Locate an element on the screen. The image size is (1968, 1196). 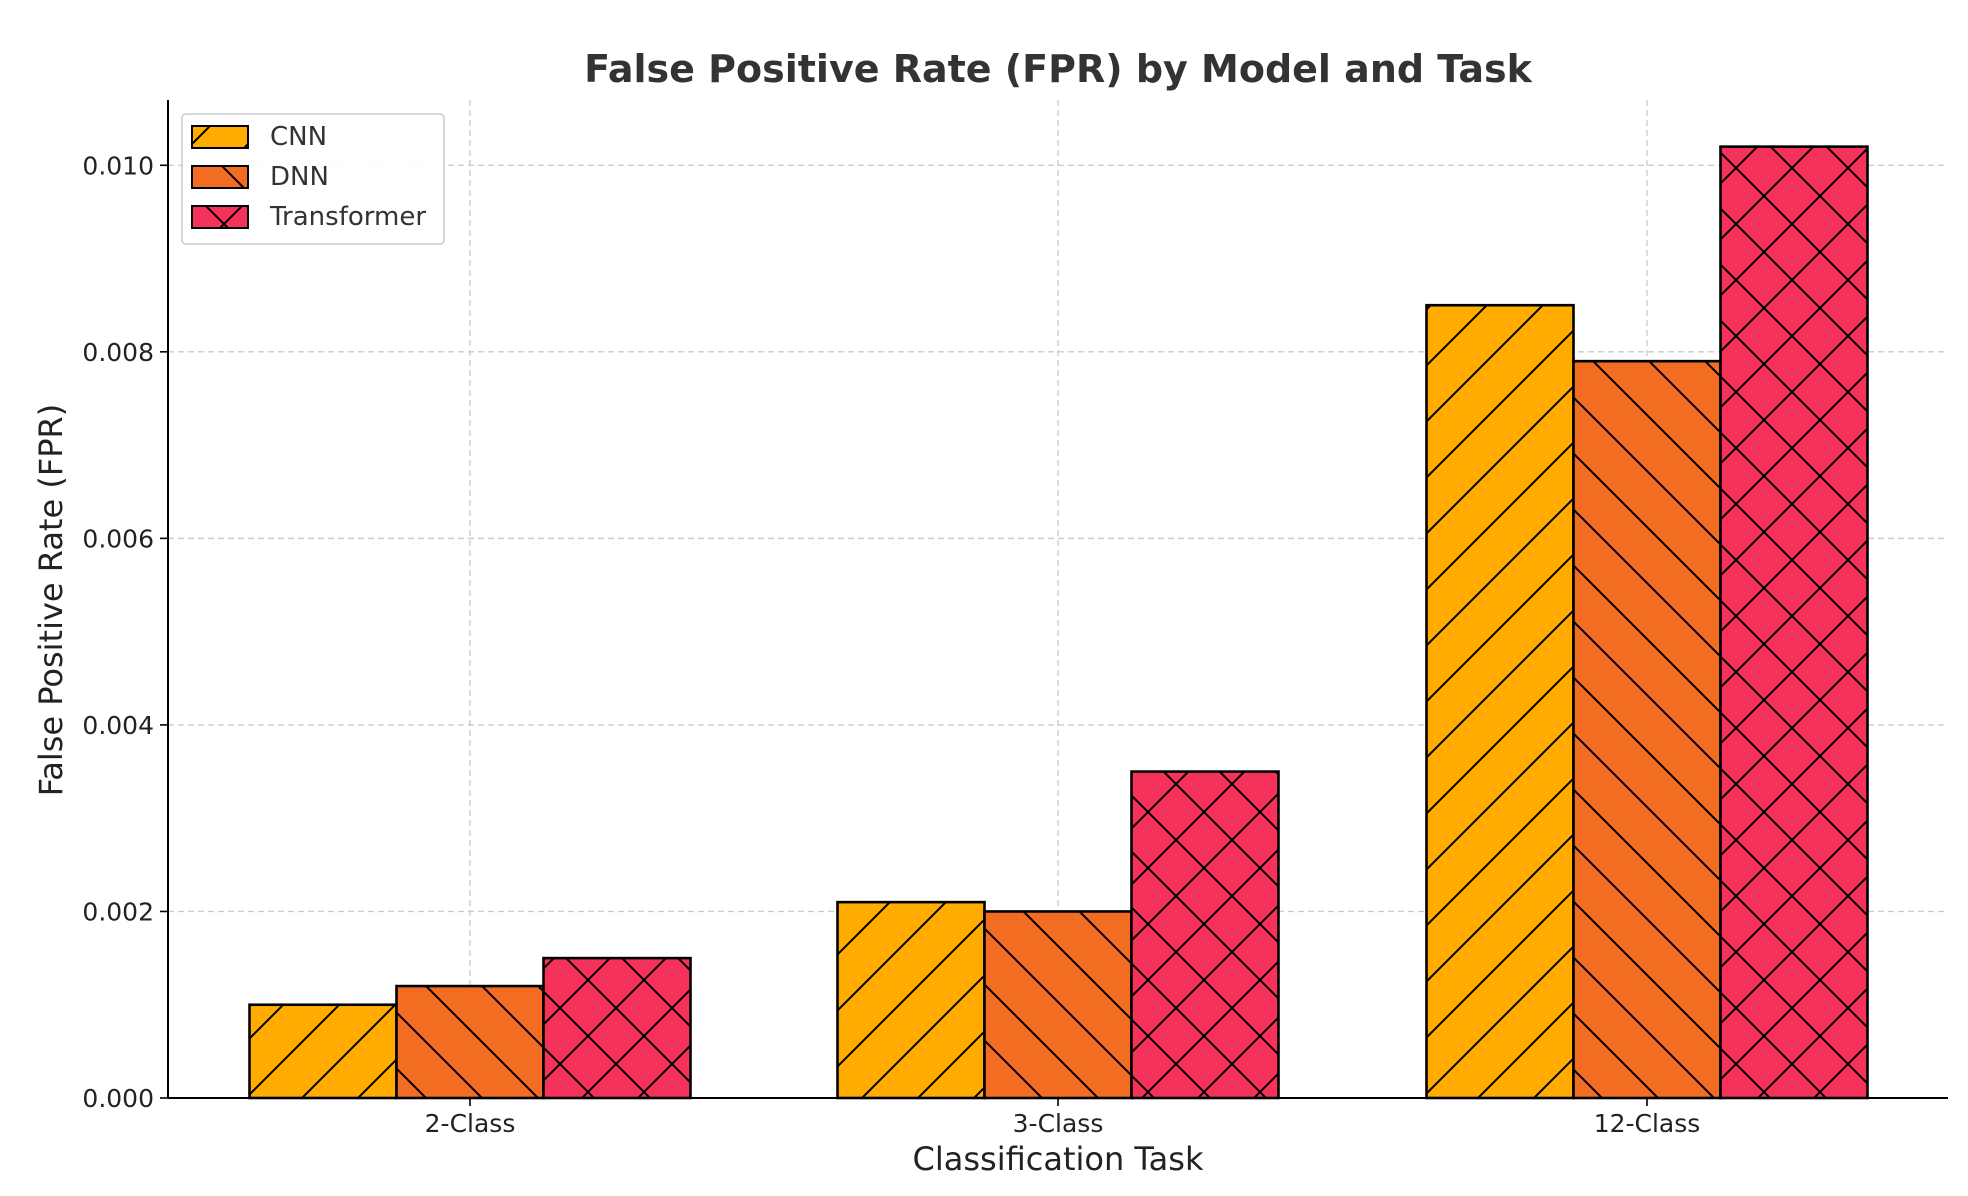
legend-item-cnn: CNN is located at coordinates (259, 137).